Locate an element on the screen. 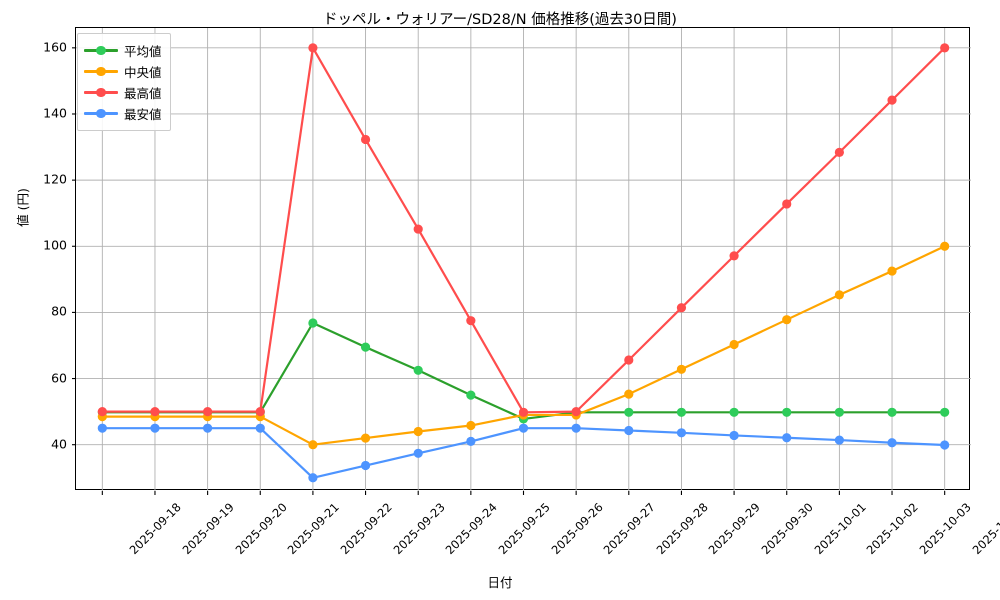 The width and height of the screenshot is (1000, 600). x-tick-label: 2025-09-23 is located at coordinates (419, 529).